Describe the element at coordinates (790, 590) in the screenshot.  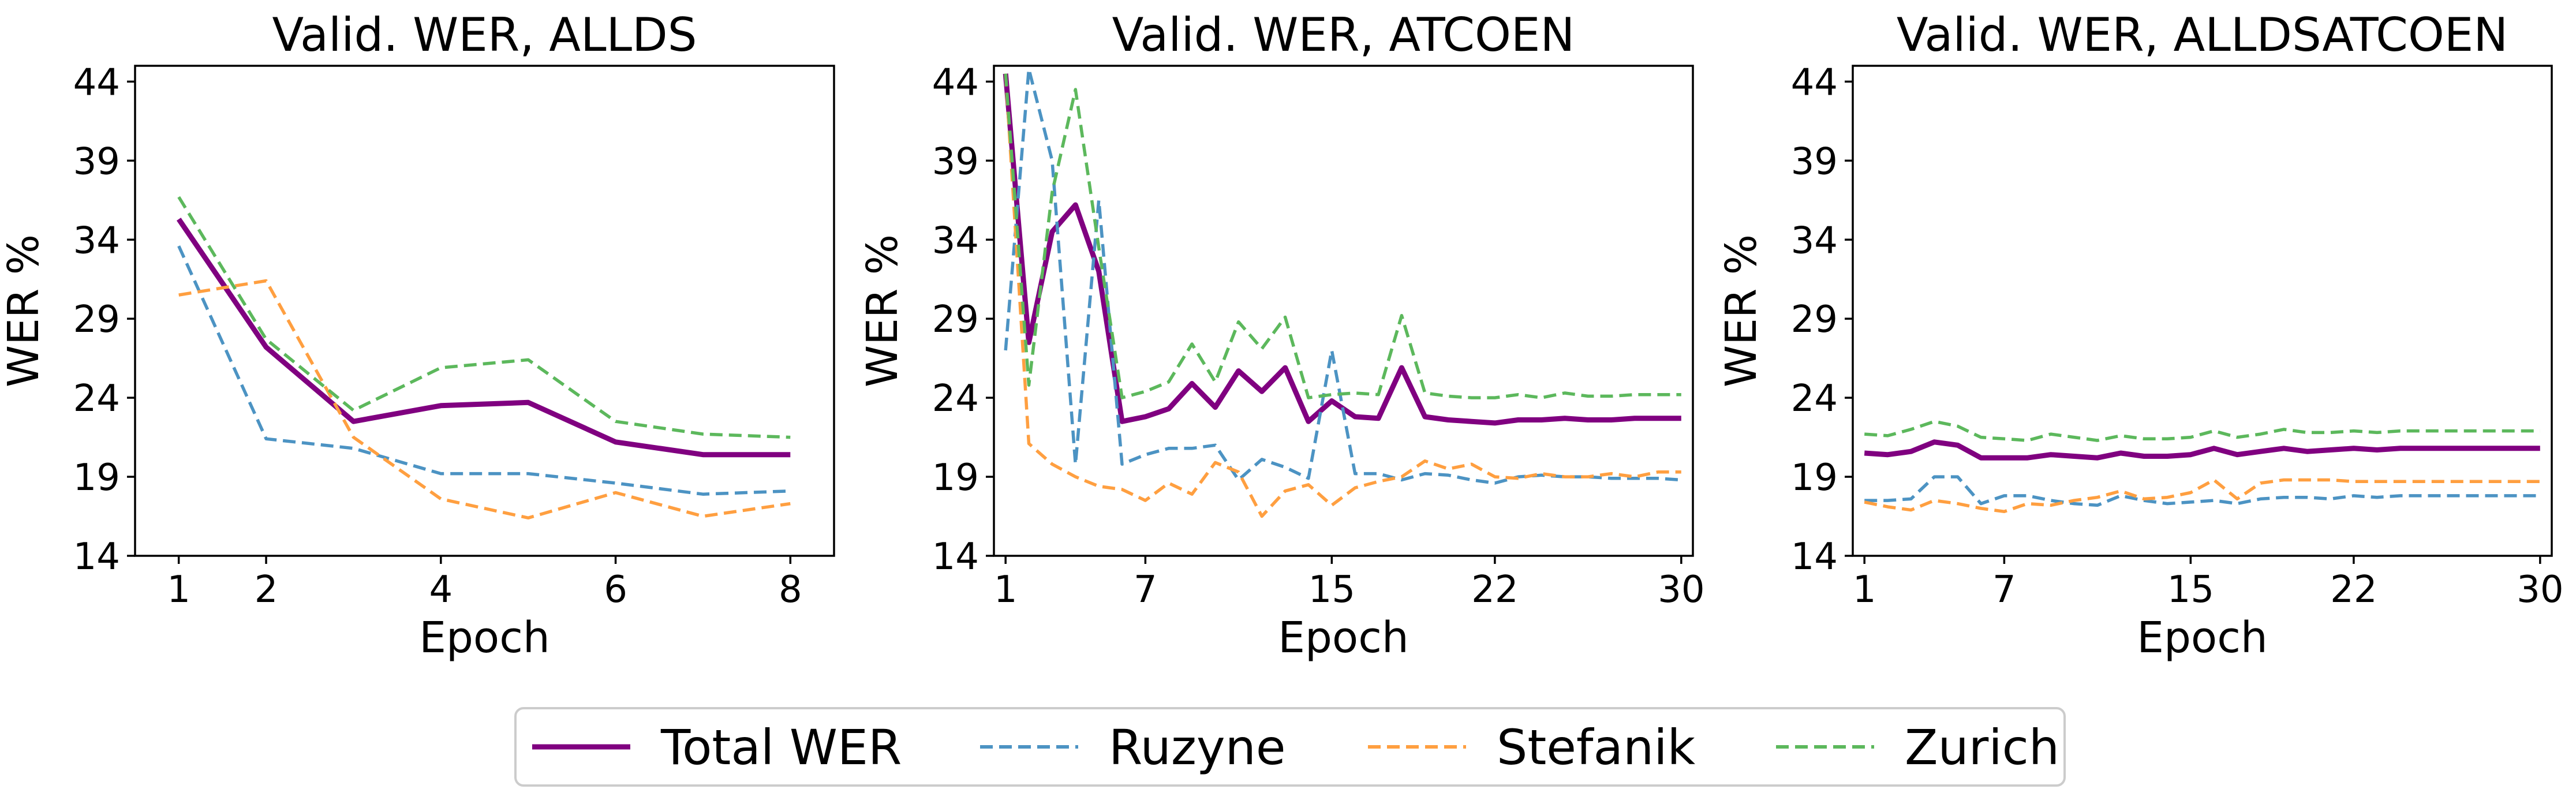
I see `x-tick-label: 8` at that location.